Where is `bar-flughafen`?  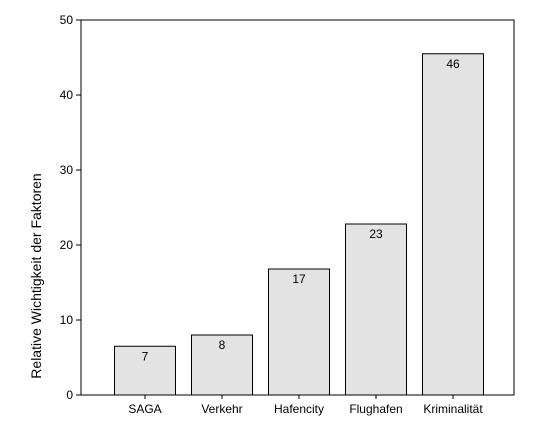
bar-flughafen is located at coordinates (376, 309).